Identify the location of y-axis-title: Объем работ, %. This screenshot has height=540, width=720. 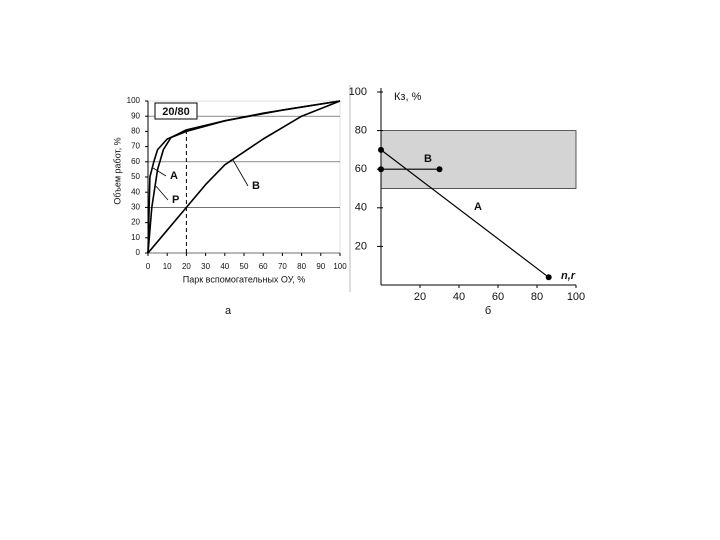
(117, 170).